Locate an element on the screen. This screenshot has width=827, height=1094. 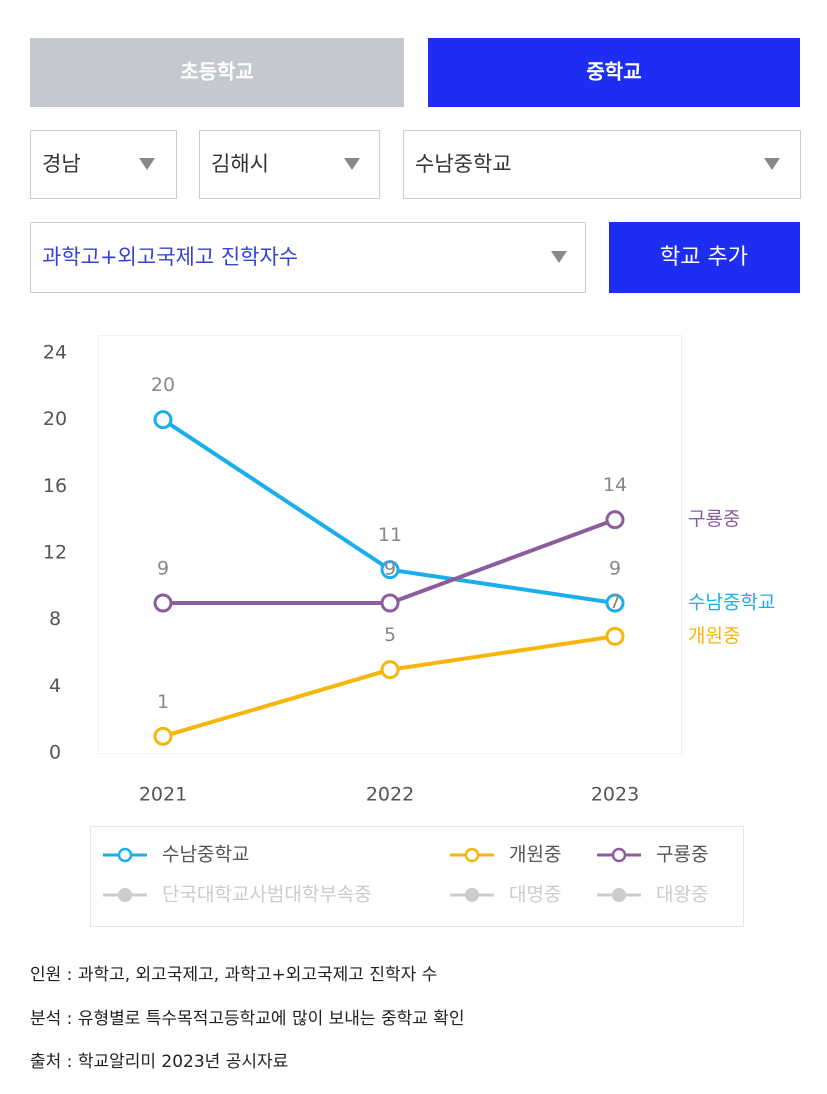
y-tick-label: 4 is located at coordinates (55, 686).